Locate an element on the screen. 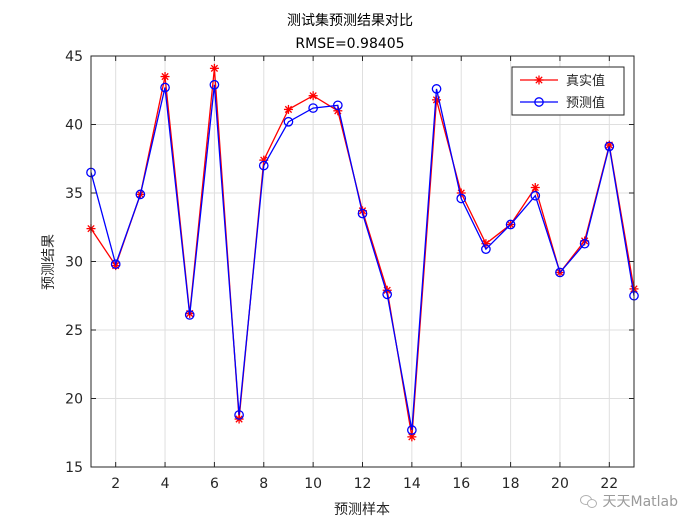 This screenshot has width=700, height=525. y-tick-label: 35 is located at coordinates (74, 194).